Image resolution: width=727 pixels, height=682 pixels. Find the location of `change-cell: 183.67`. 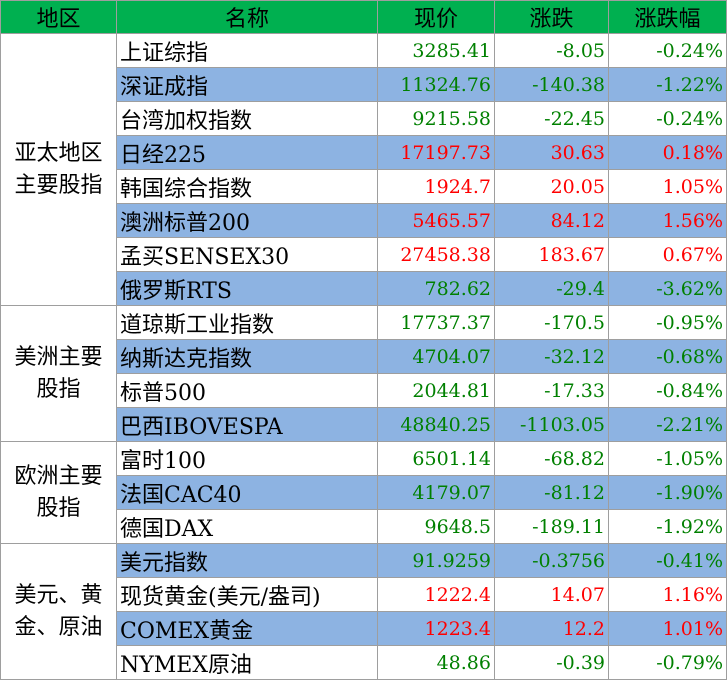

change-cell: 183.67 is located at coordinates (551, 254).